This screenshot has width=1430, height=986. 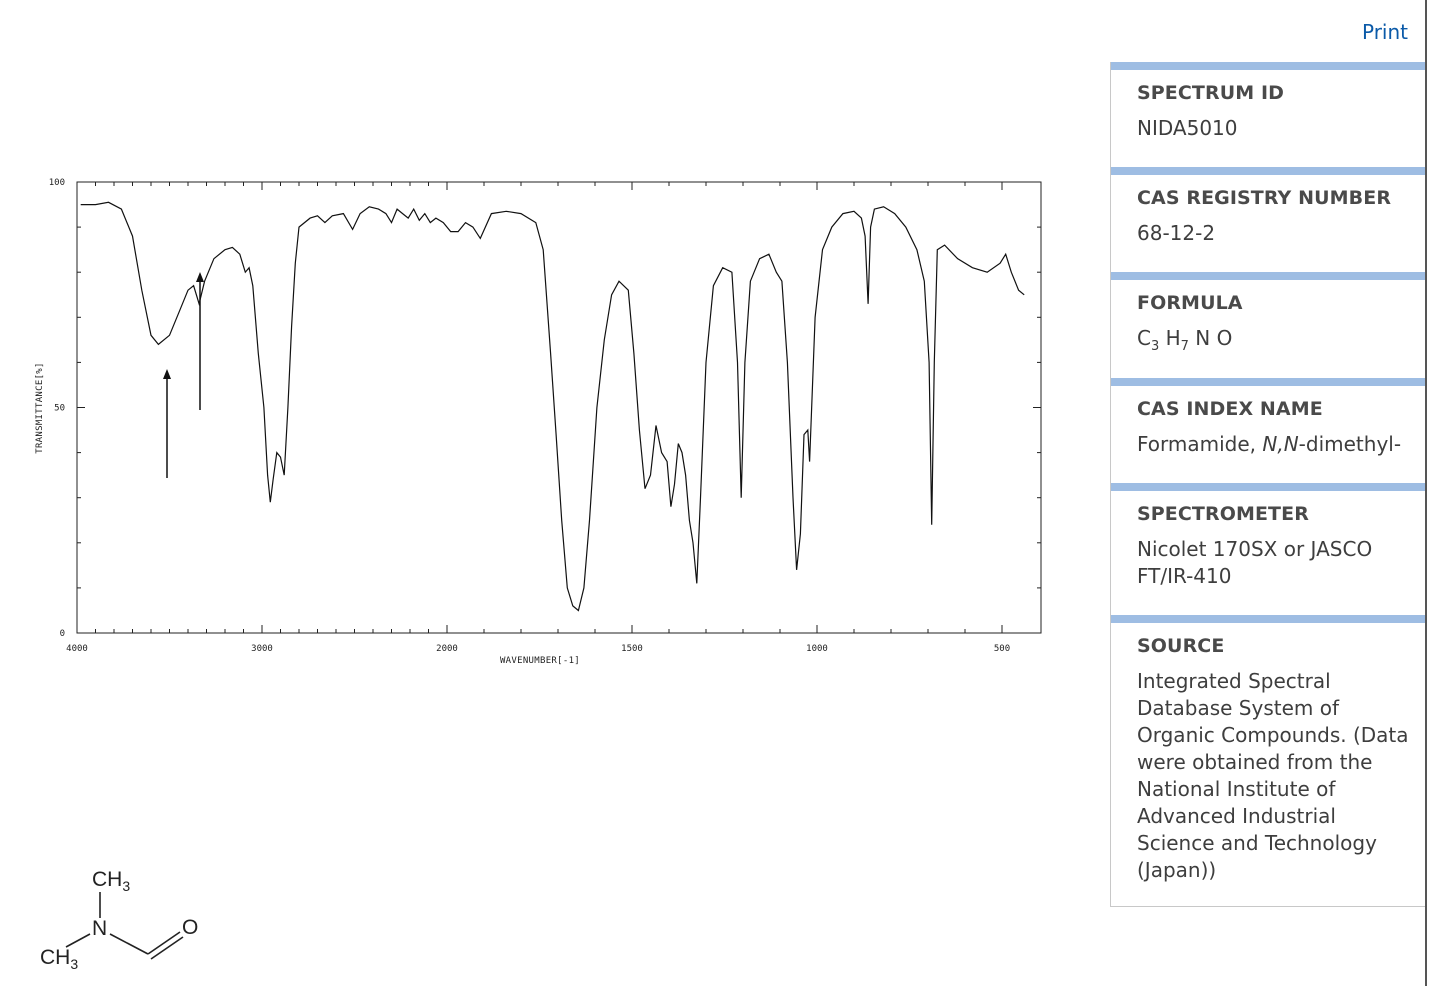 What do you see at coordinates (1187, 128) in the screenshot?
I see `spectrum-id-value: NIDA5010` at bounding box center [1187, 128].